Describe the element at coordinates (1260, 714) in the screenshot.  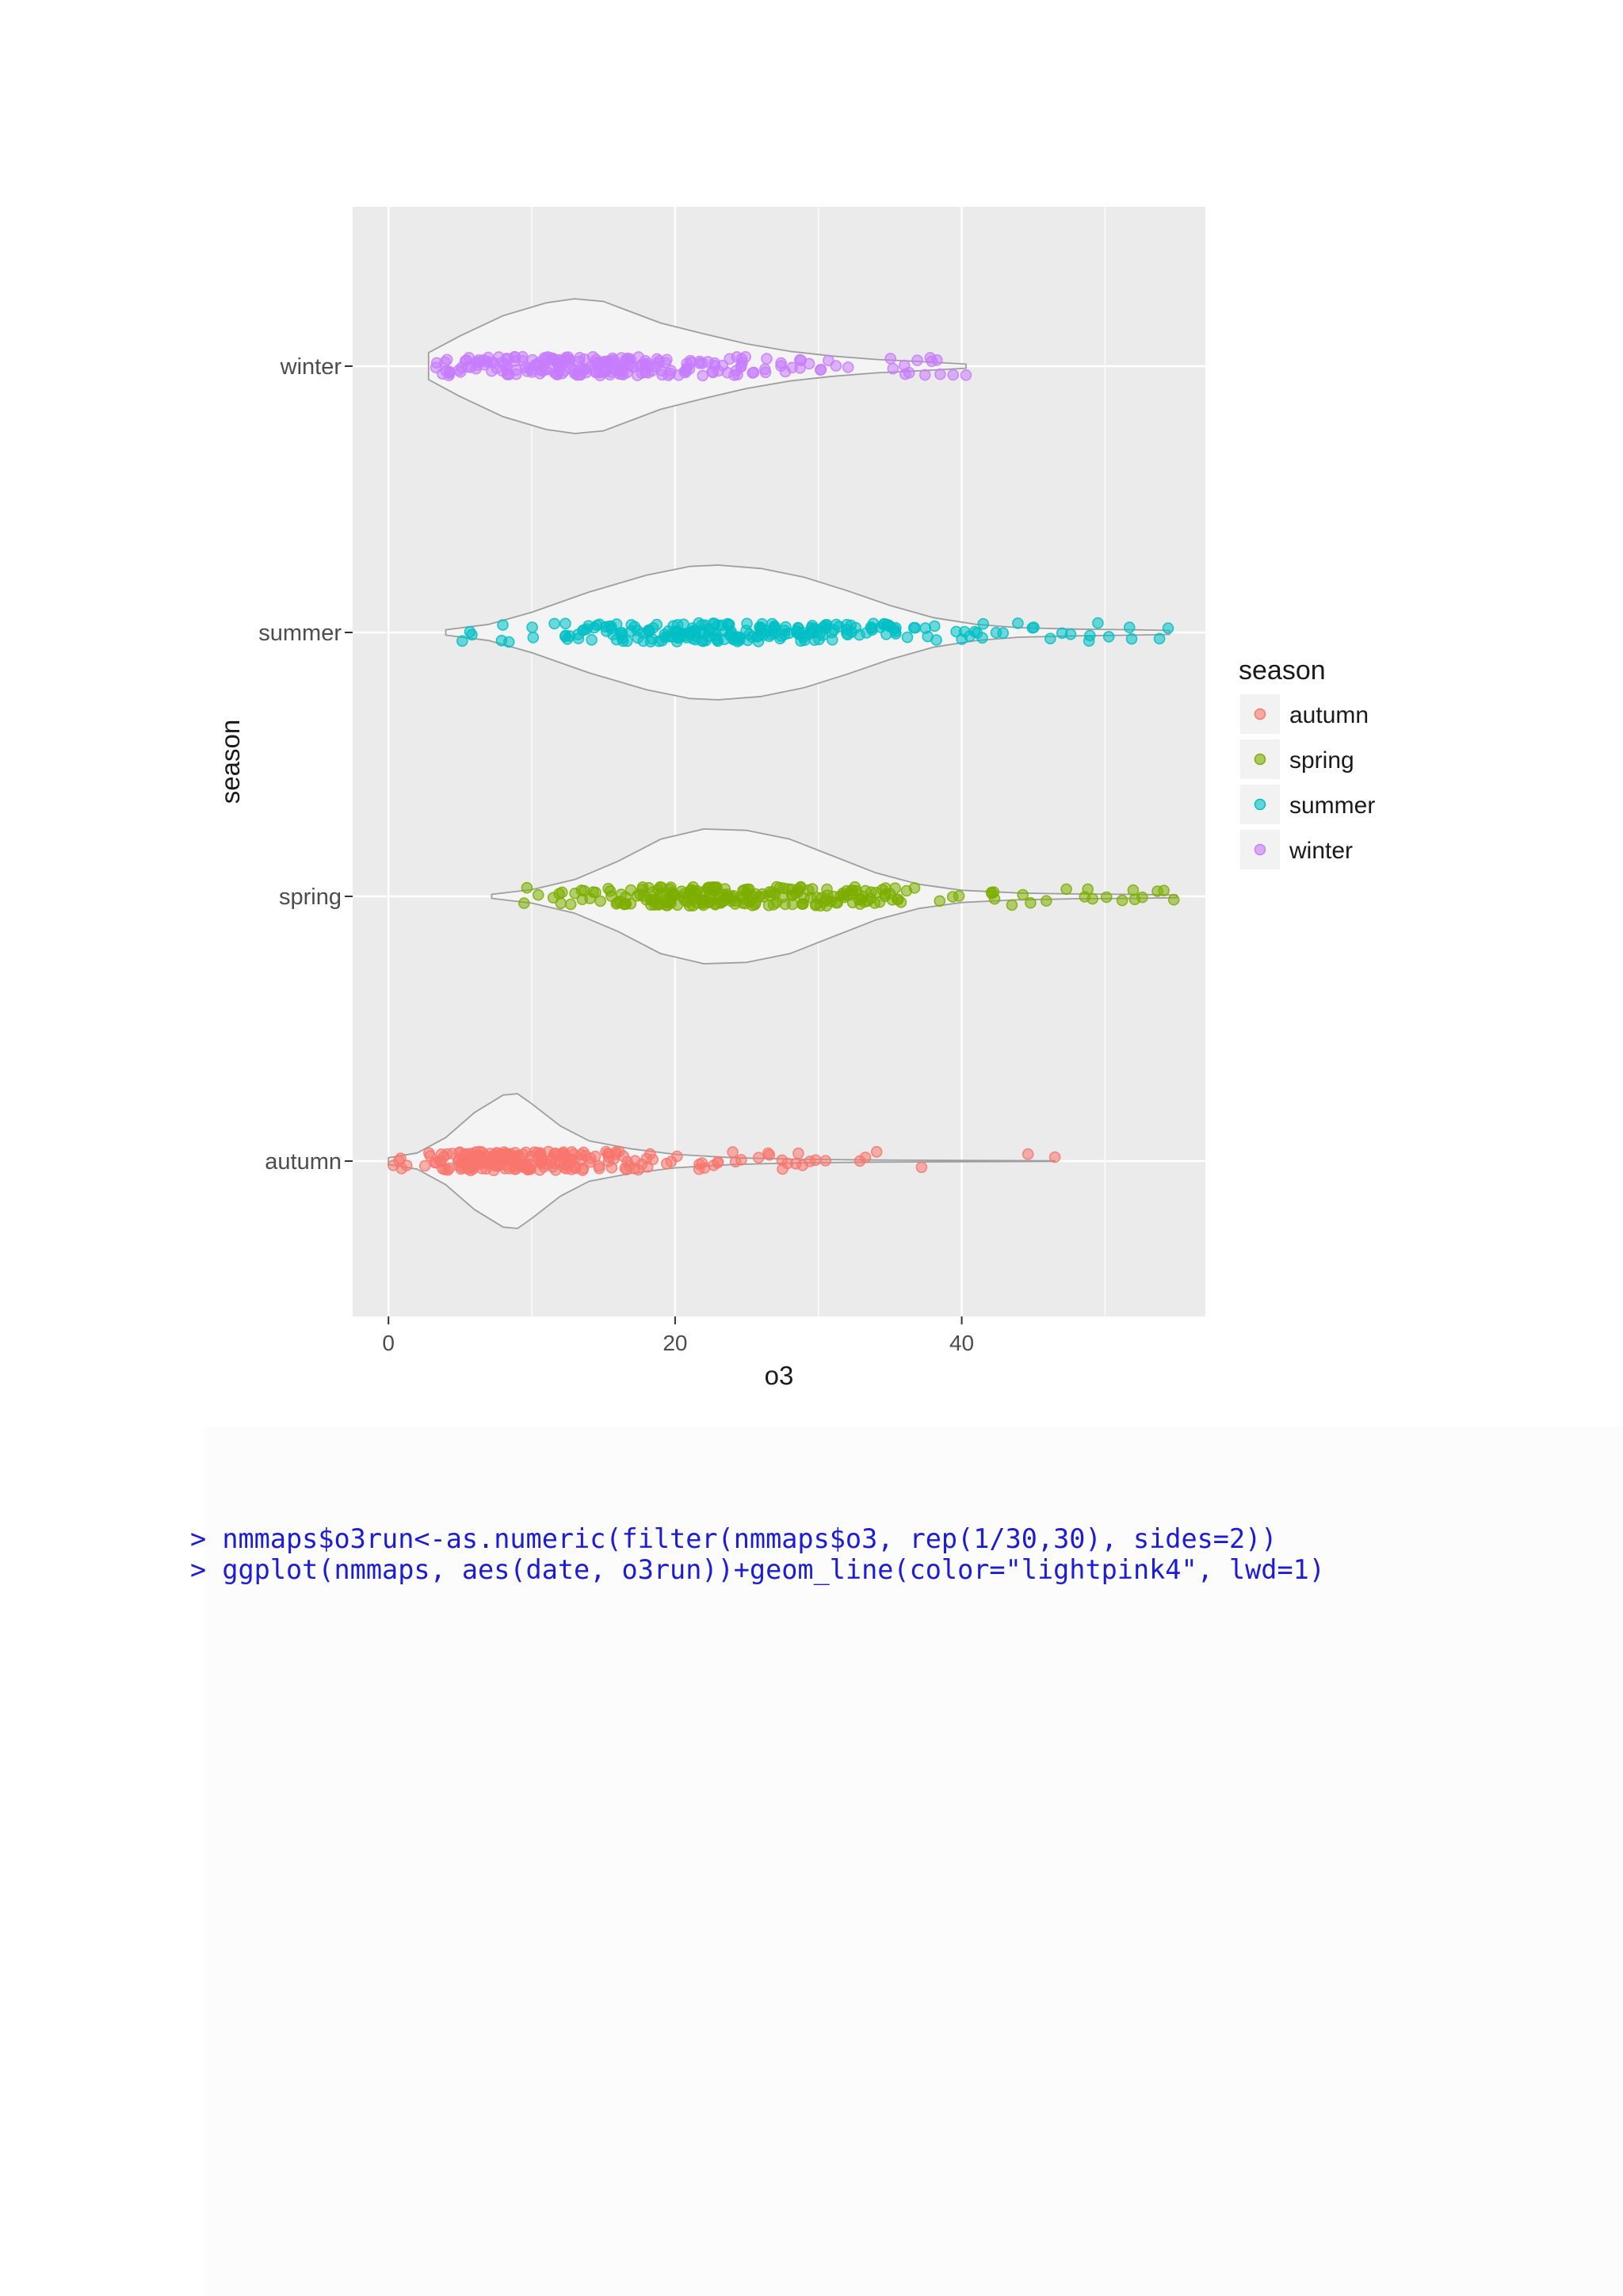
I see `legend-swatch-autumn` at that location.